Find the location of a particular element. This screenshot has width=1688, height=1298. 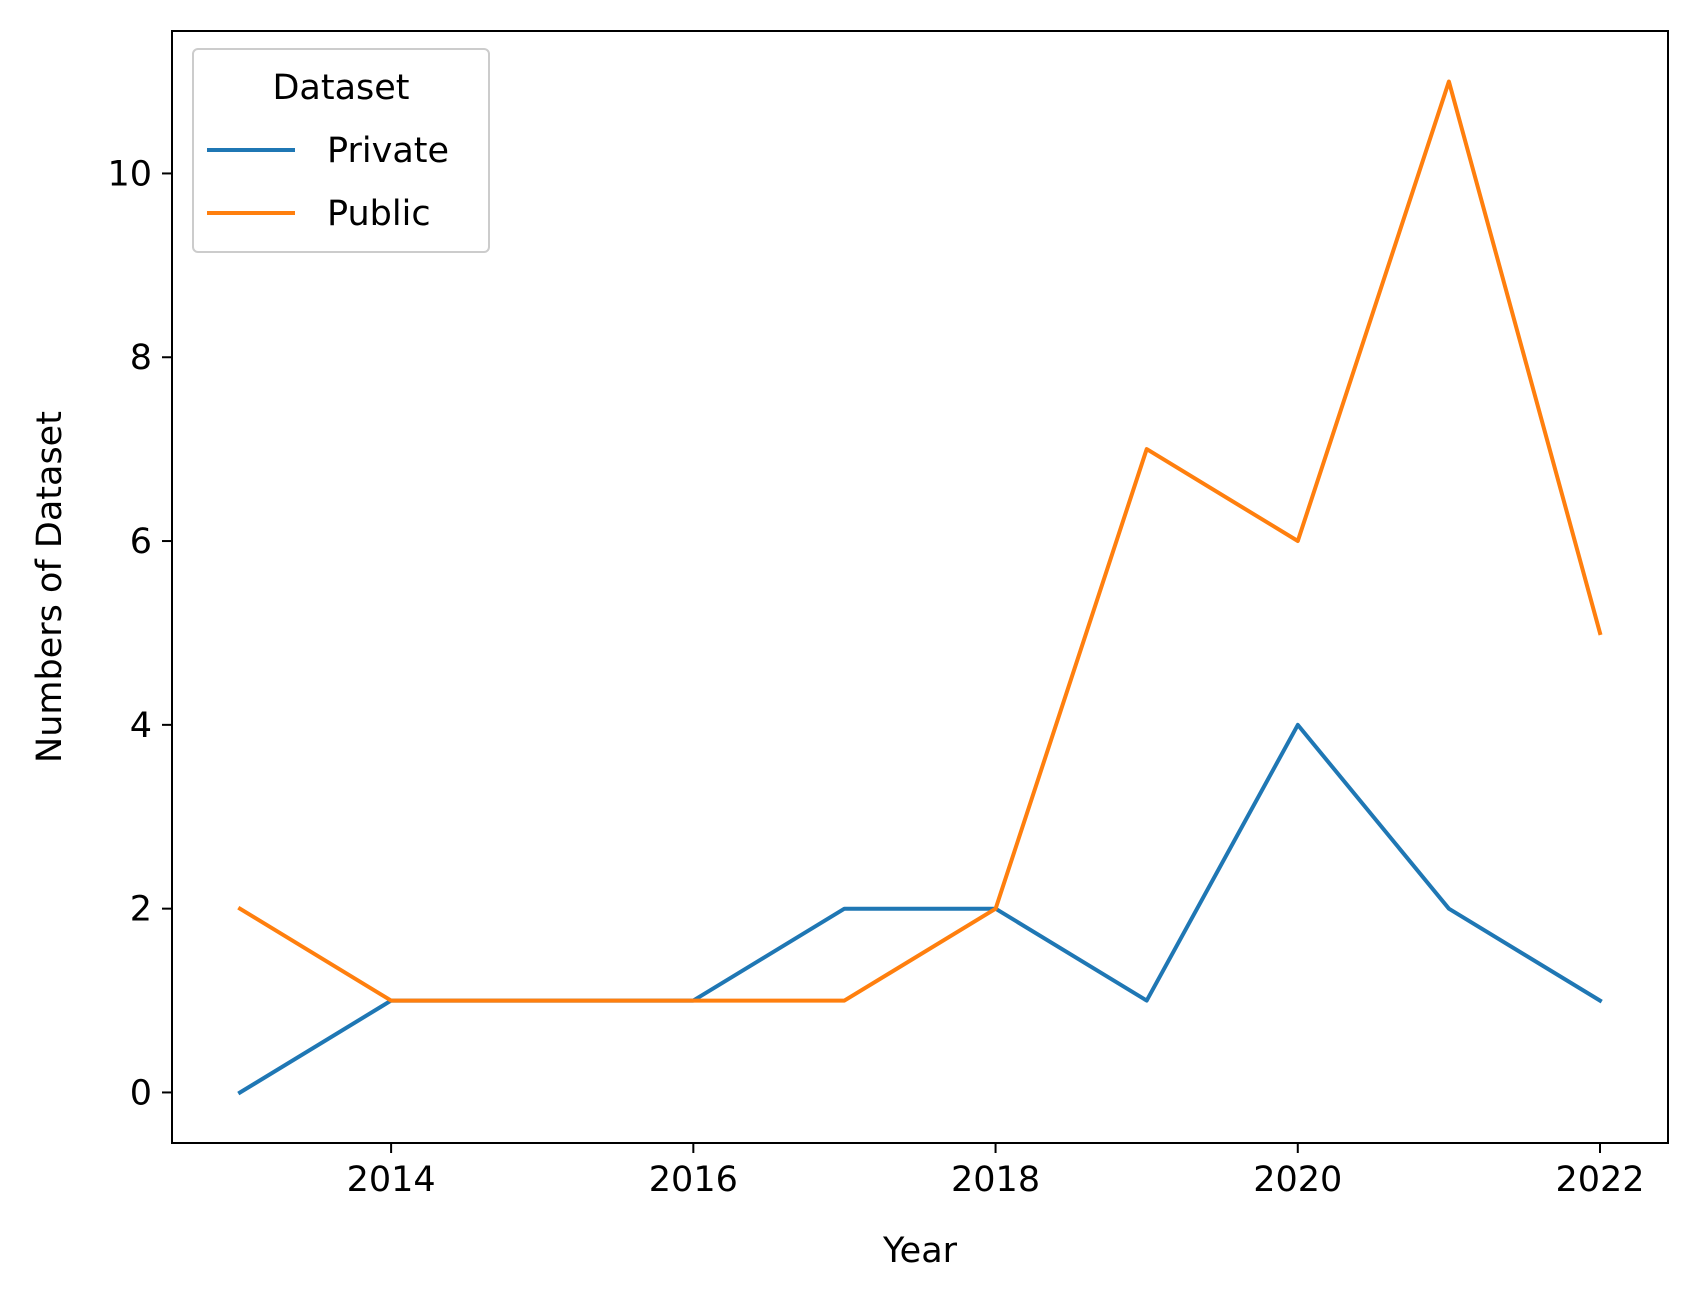

x-tick-label: 2014 is located at coordinates (391, 1180).